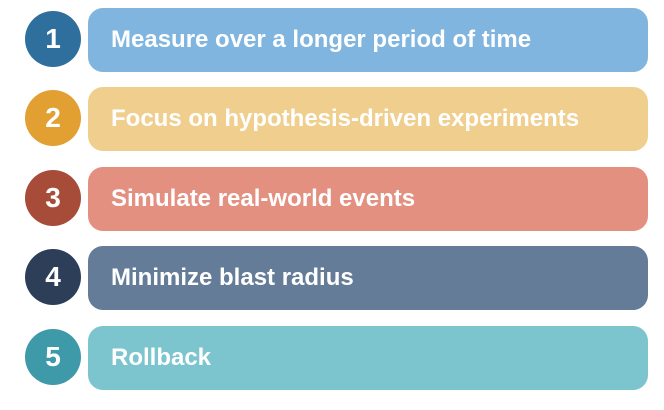  What do you see at coordinates (368, 358) in the screenshot?
I see `step-label: Rollback` at bounding box center [368, 358].